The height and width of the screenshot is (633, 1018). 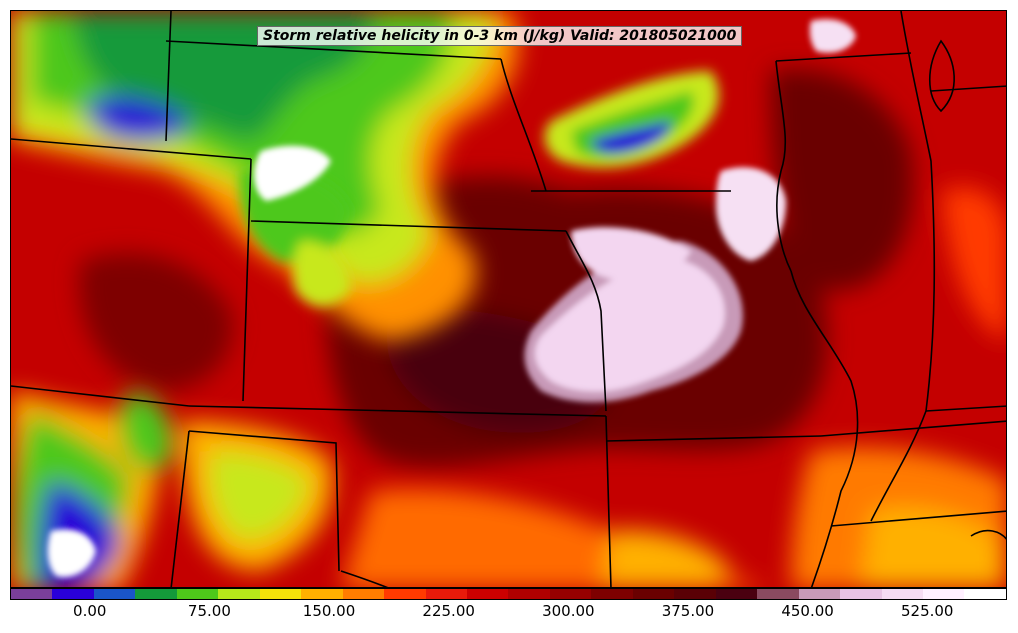 I want to click on colorbar-tick-label: 0.00, so click(x=90, y=611).